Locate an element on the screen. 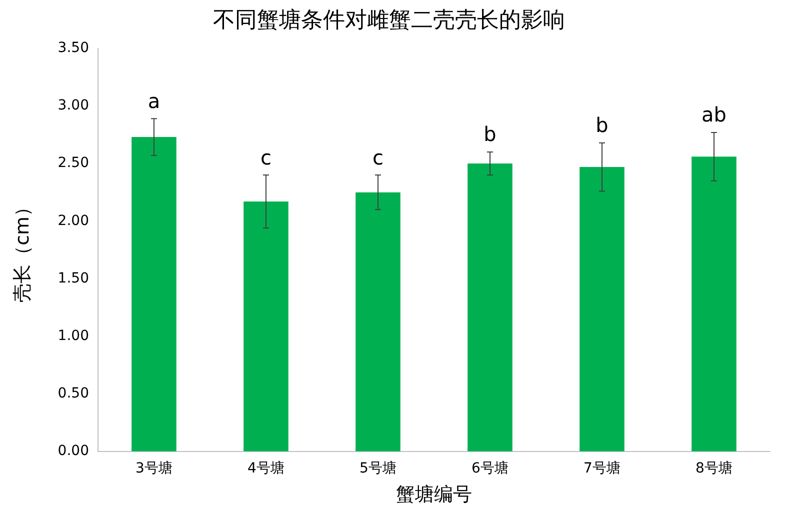  x-axis-title: 蟹塘编号 is located at coordinates (434, 495).